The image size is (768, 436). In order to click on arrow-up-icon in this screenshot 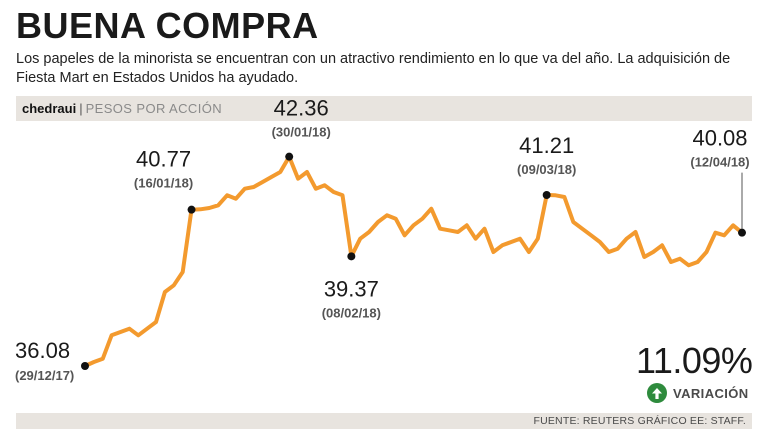, I will do `click(657, 393)`.